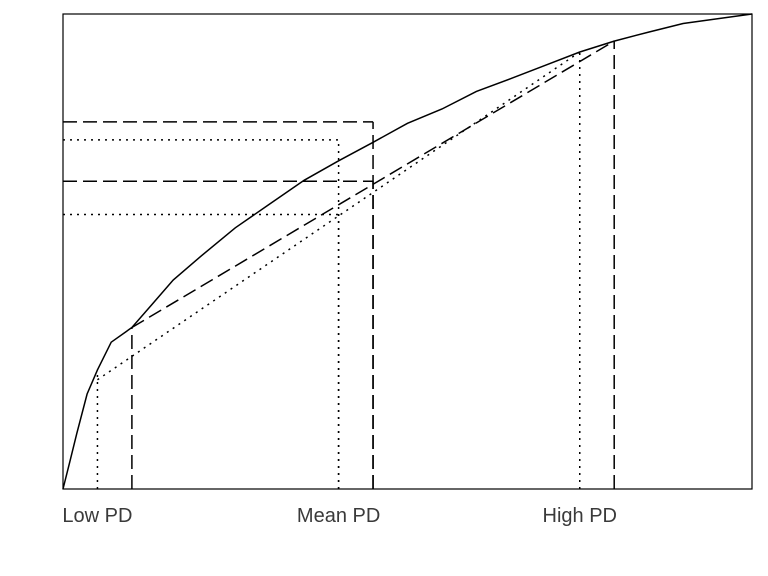 This screenshot has height=576, width=768. What do you see at coordinates (580, 516) in the screenshot?
I see `x-tick-label: High PD` at bounding box center [580, 516].